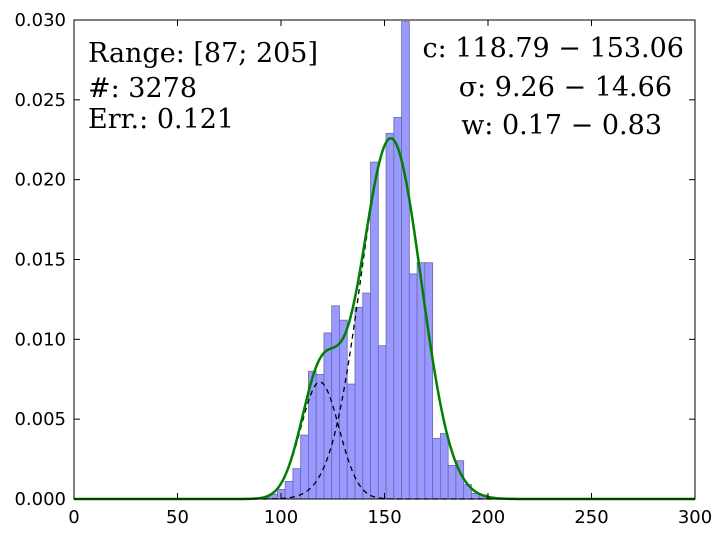 This screenshot has height=535, width=722. What do you see at coordinates (40, 20) in the screenshot?
I see `y-tick-label: 0.030` at bounding box center [40, 20].